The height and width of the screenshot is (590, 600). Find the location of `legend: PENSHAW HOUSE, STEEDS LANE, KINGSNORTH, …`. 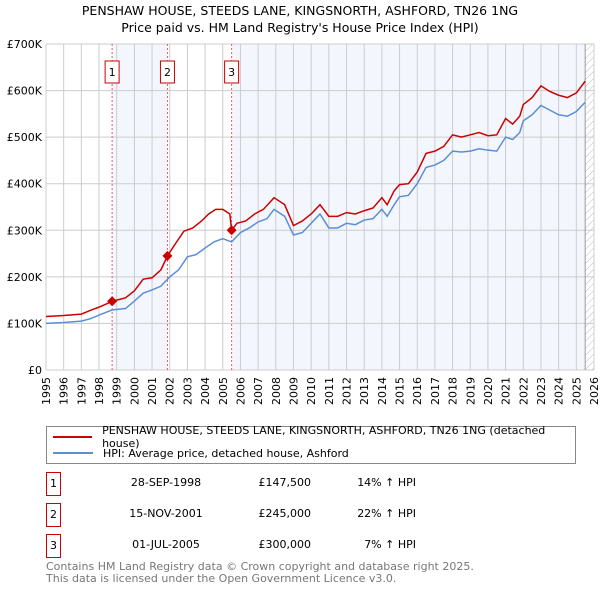

legend: PENSHAW HOUSE, STEEDS LANE, KINGSNORTH, … is located at coordinates (311, 444).